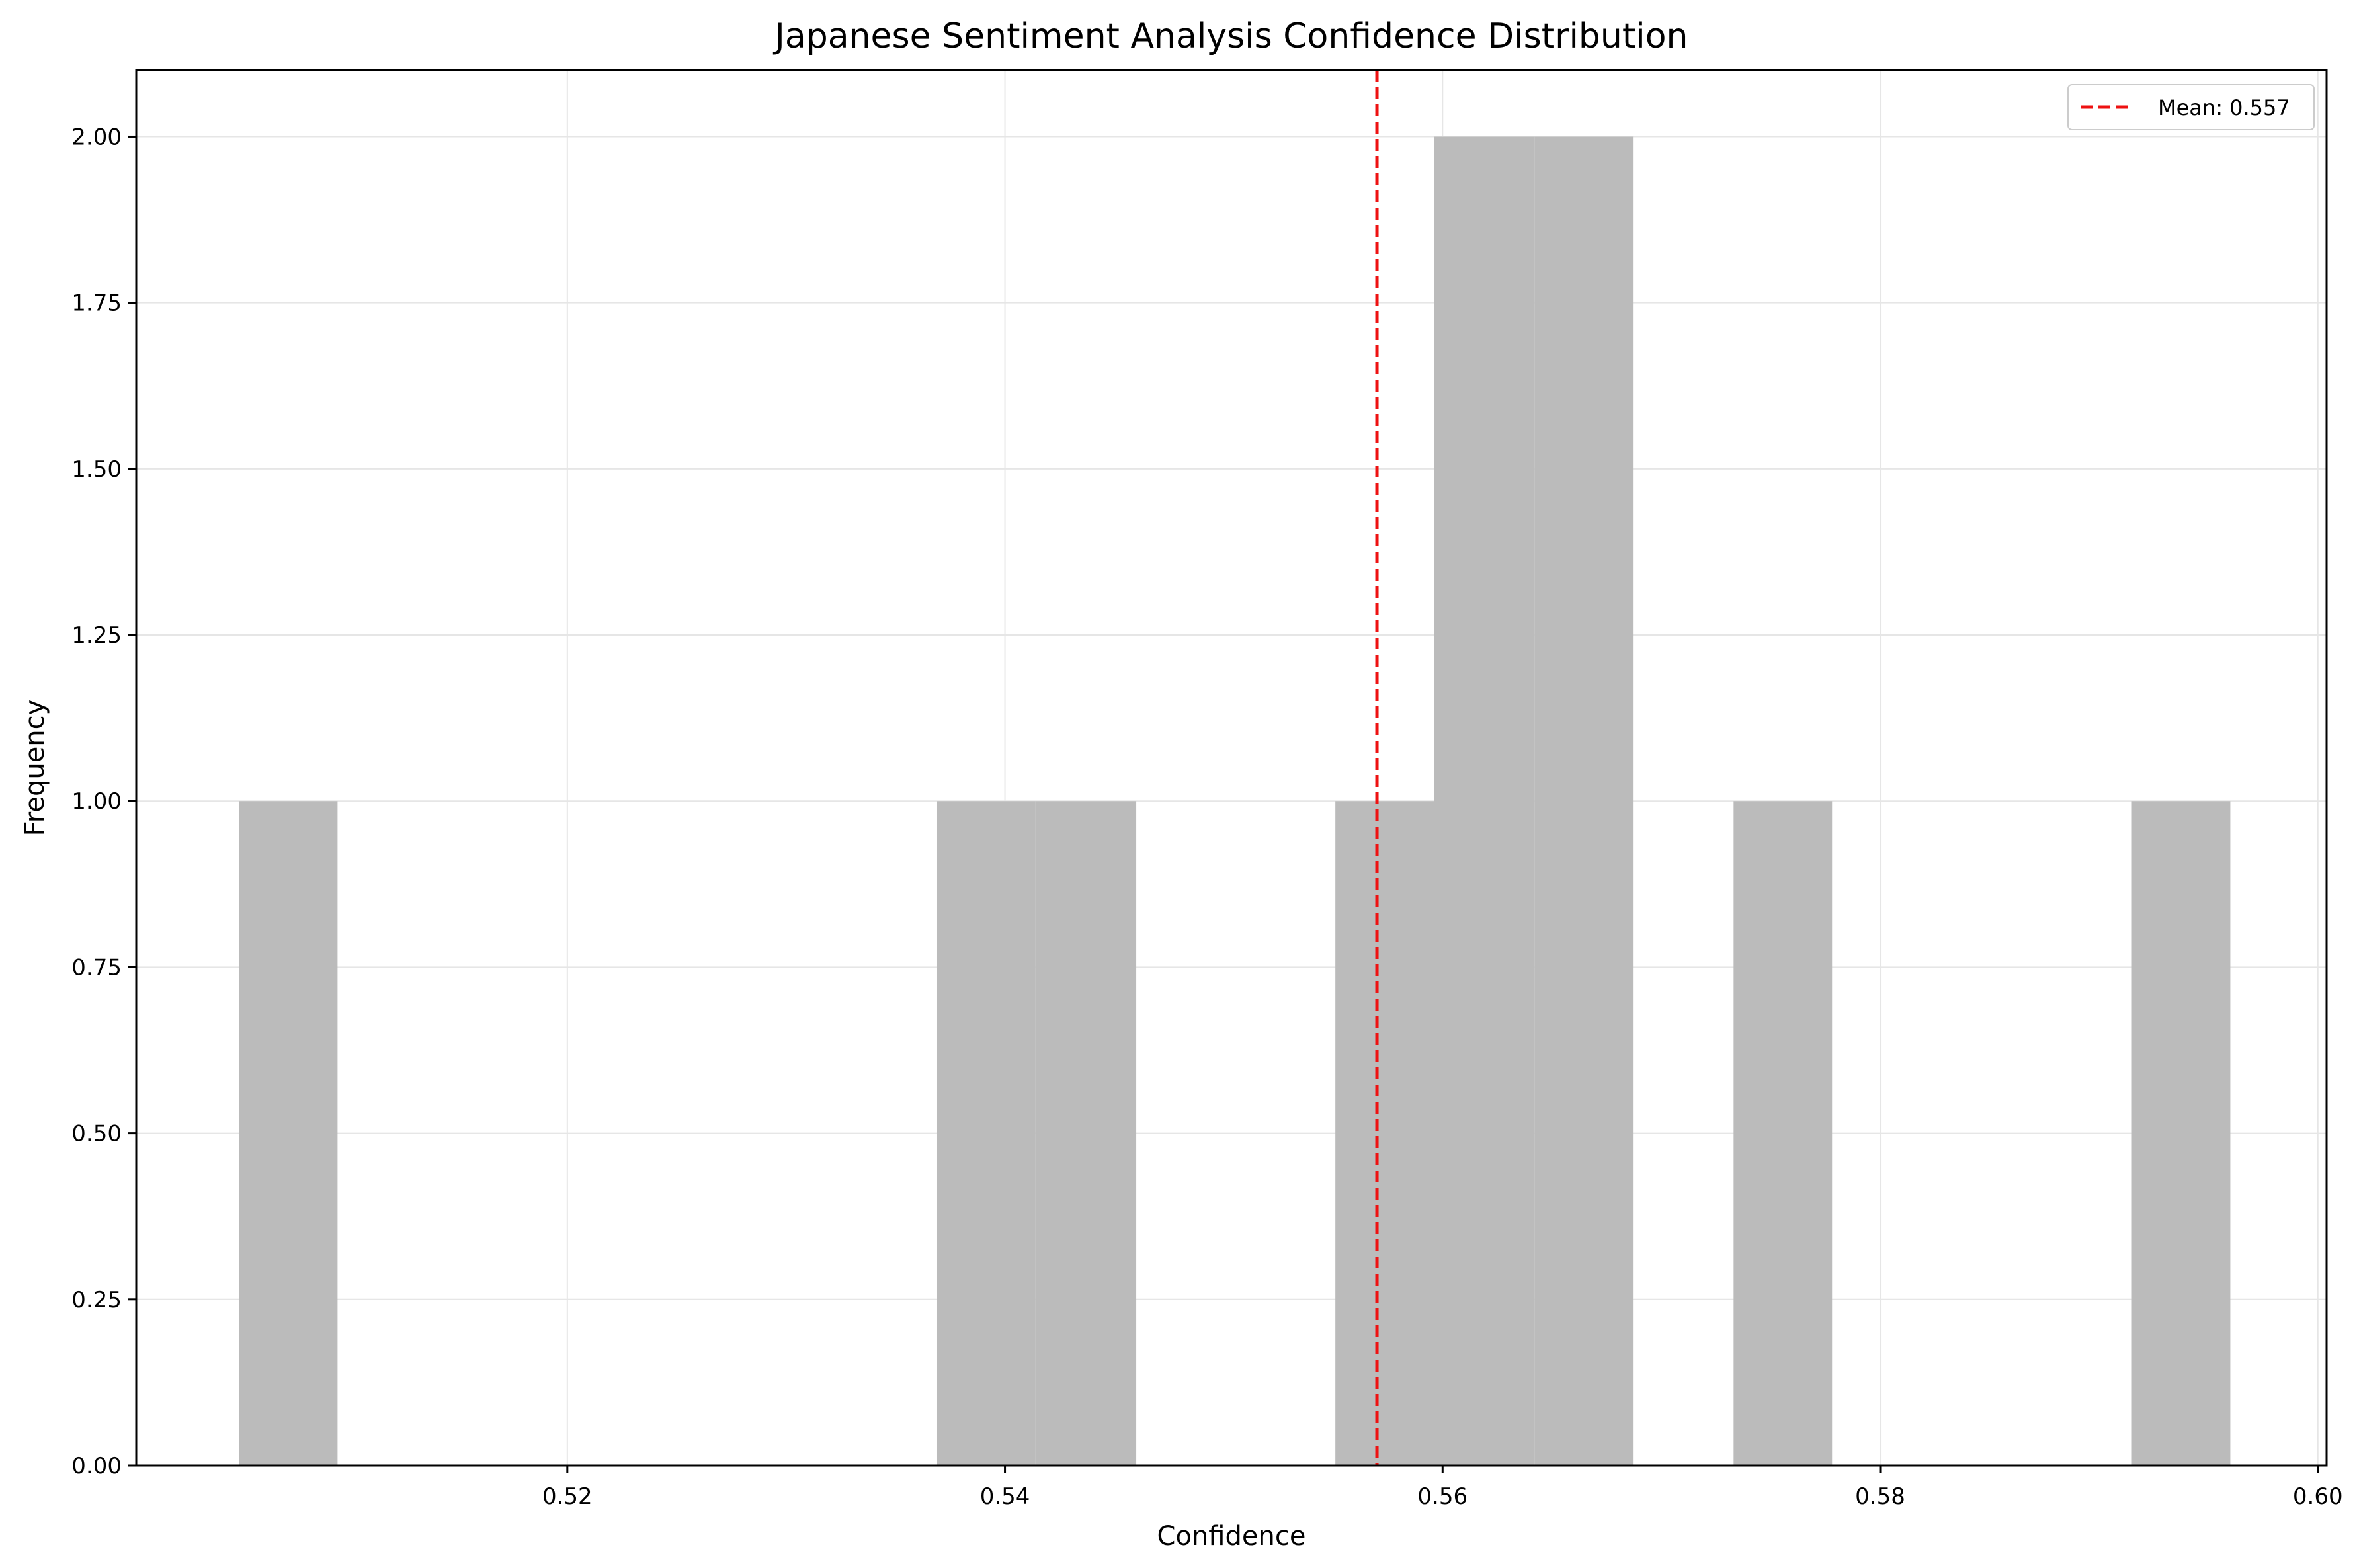 The width and height of the screenshot is (2359, 1568). Describe the element at coordinates (96, 303) in the screenshot. I see `y-tick-label: 1.75` at that location.